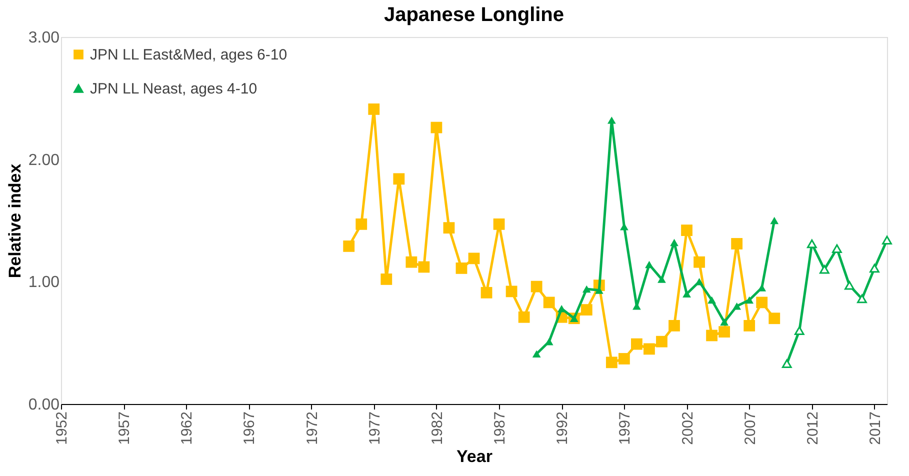  What do you see at coordinates (44, 283) in the screenshot?
I see `y-tick-label: 1.00` at bounding box center [44, 283].